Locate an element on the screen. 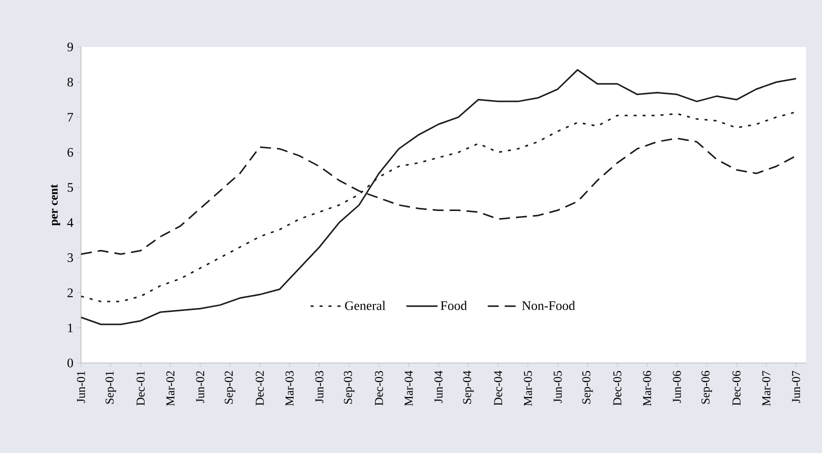 This screenshot has width=822, height=453. x-tick-label: Jun-06 is located at coordinates (676, 386).